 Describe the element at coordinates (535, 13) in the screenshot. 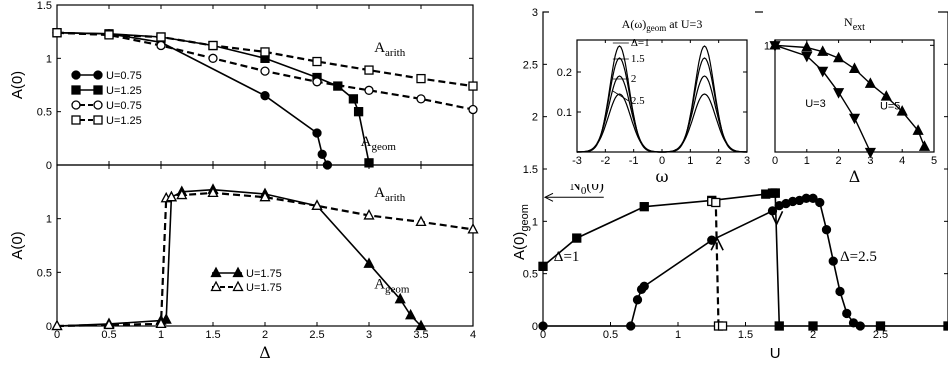

I see `y-tick-label: 3` at that location.